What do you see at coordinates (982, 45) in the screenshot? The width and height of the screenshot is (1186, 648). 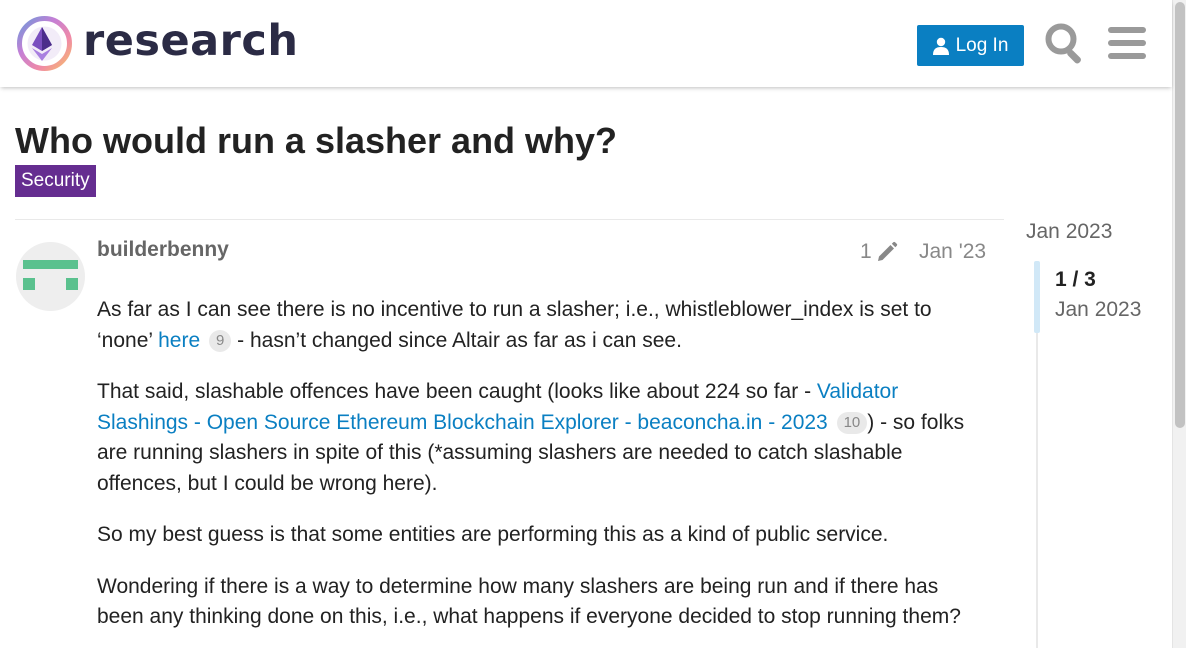 I see `login-label: Log In` at bounding box center [982, 45].